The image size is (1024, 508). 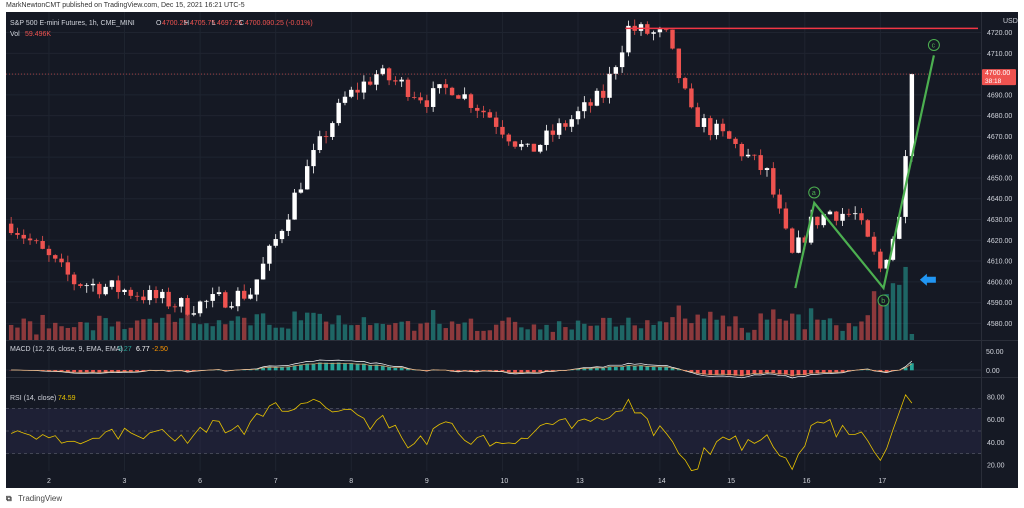 I want to click on rsi-value: 74.59, so click(x=67, y=398).